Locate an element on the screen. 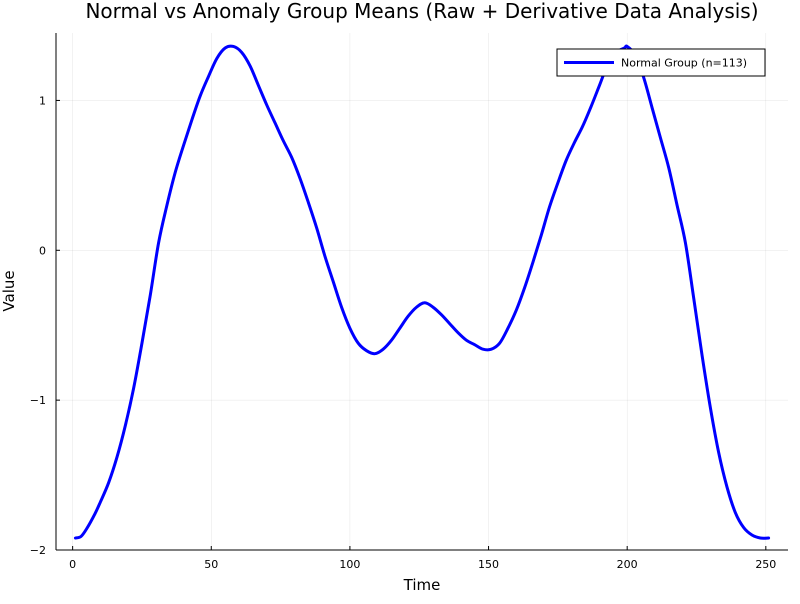 This screenshot has height=604, width=800. legend-label: Normal Group (n=113) is located at coordinates (684, 63).